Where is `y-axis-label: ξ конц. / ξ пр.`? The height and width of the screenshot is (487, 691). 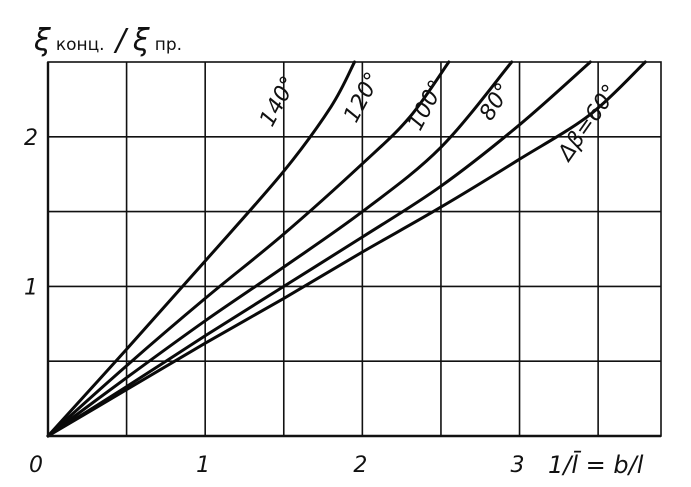 y-axis-label: ξ конц. / ξ пр. is located at coordinates (107, 40).